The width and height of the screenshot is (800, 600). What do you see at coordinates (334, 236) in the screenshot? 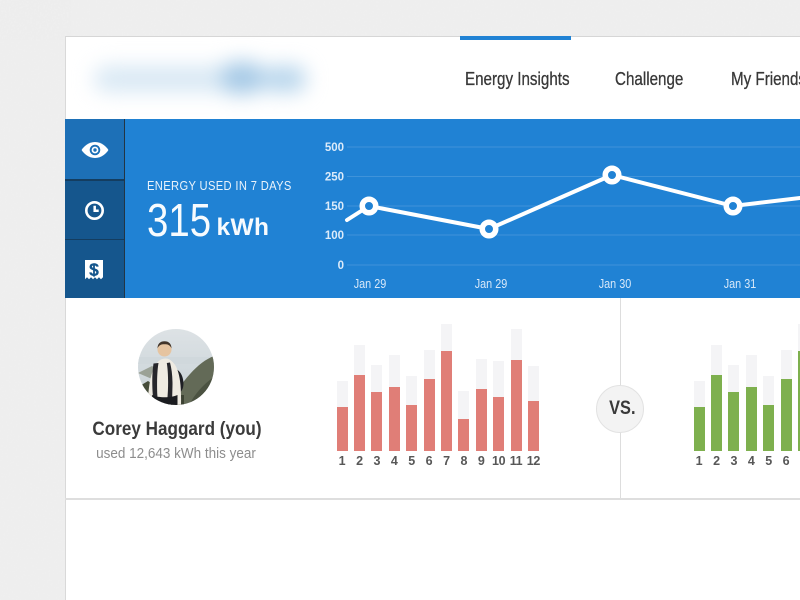
I see `svg-text: 100` at bounding box center [334, 236].